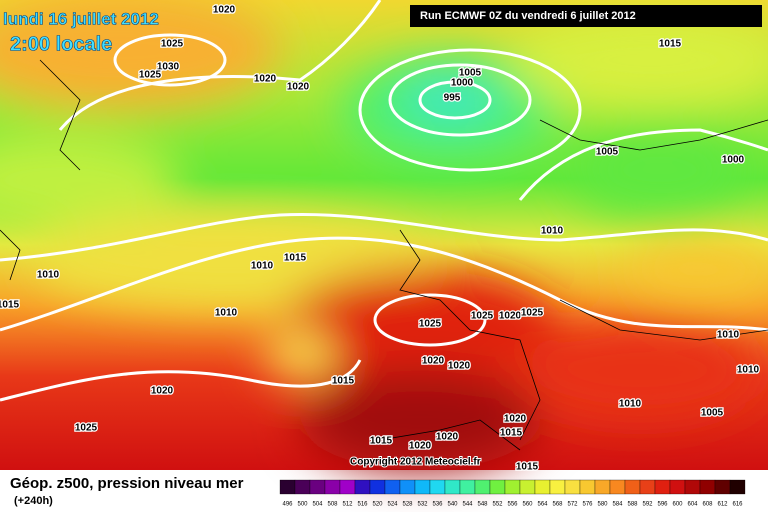  Describe the element at coordinates (415, 462) in the screenshot. I see `copyright: Copyright 2012 Meteociel.fr` at that location.